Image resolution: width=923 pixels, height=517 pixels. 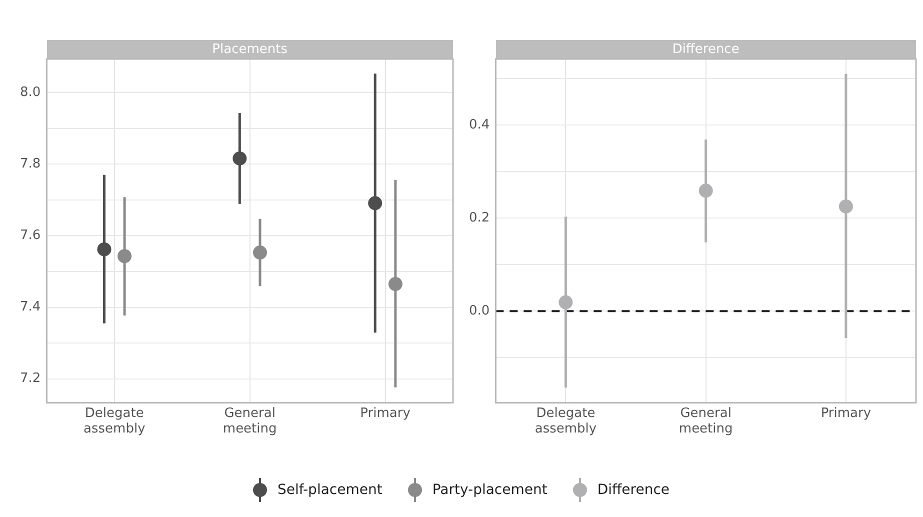 I want to click on y-tick-label: 0.2, so click(x=479, y=218).